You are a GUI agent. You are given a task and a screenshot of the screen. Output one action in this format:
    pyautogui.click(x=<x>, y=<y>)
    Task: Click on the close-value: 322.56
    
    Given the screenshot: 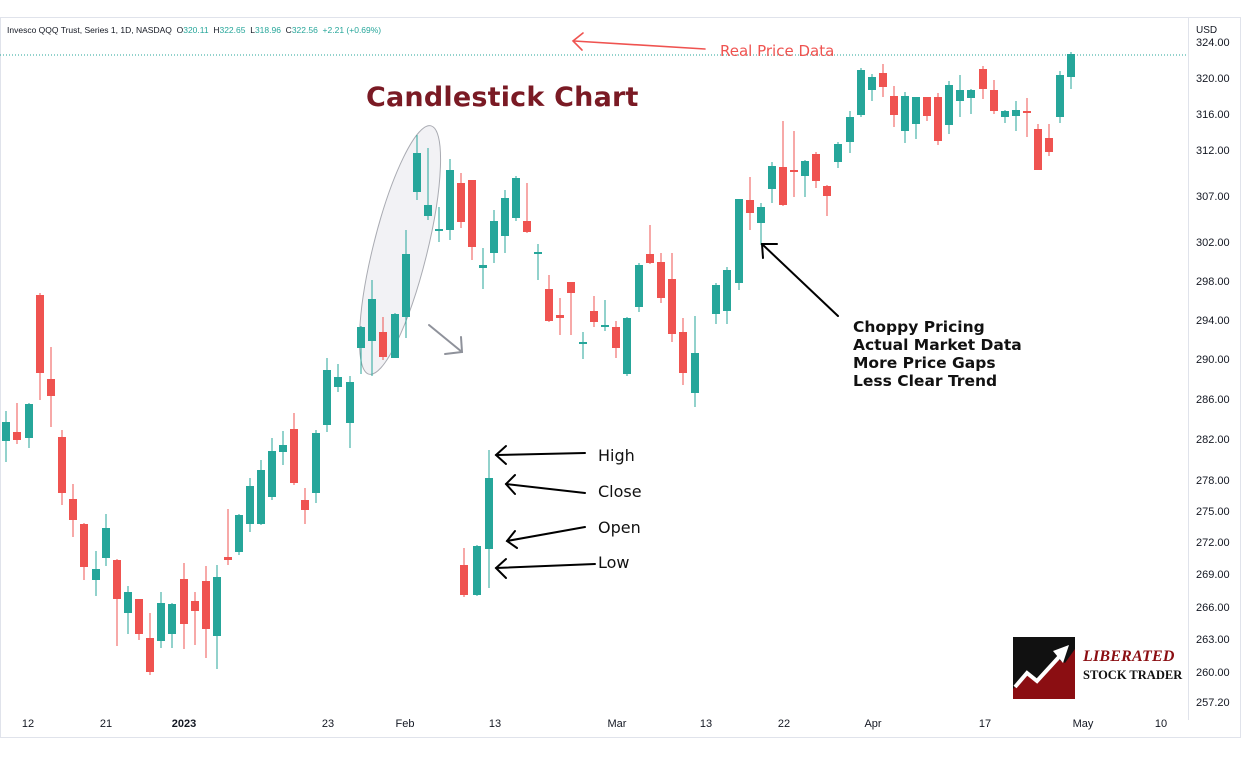 What is the action you would take?
    pyautogui.click(x=304, y=30)
    